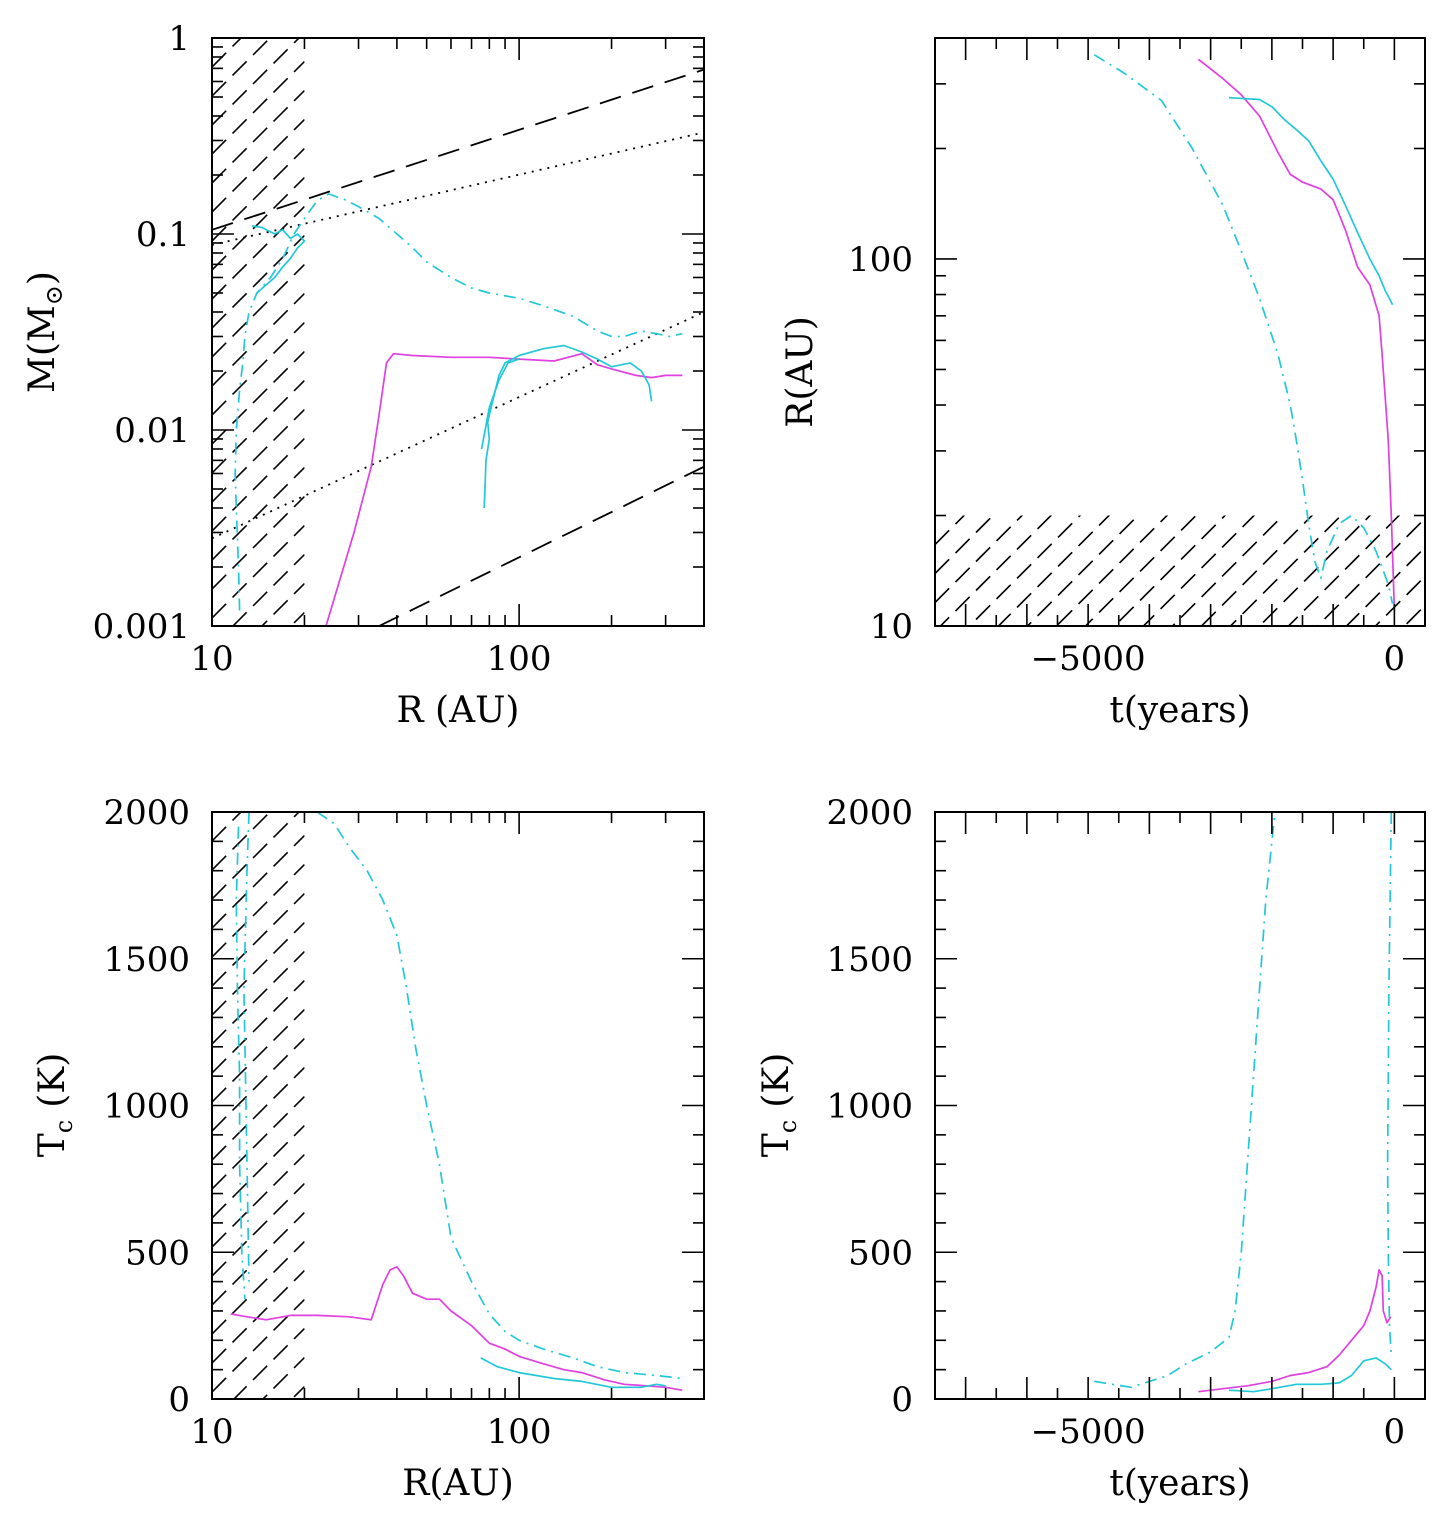  Describe the element at coordinates (141, 627) in the screenshot. I see `y-tick-label: 0.001` at that location.